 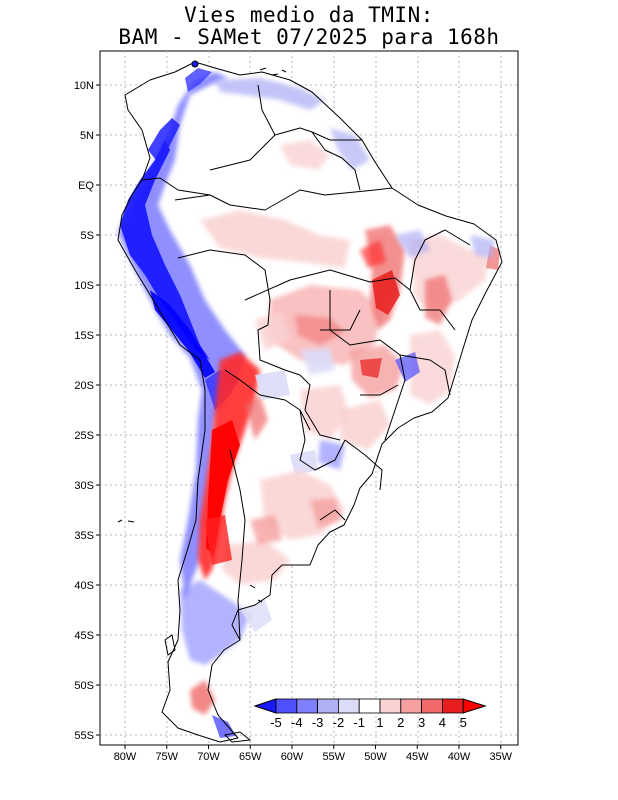 What do you see at coordinates (318, 722) in the screenshot?
I see `colorbar-label: -3` at bounding box center [318, 722].